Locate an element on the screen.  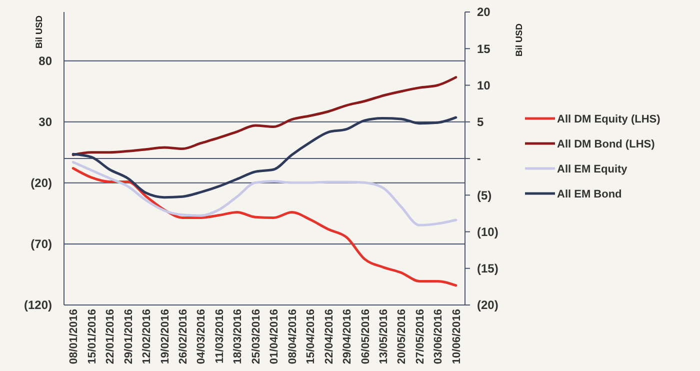
y2-tick-label: (10) is located at coordinates (487, 231).